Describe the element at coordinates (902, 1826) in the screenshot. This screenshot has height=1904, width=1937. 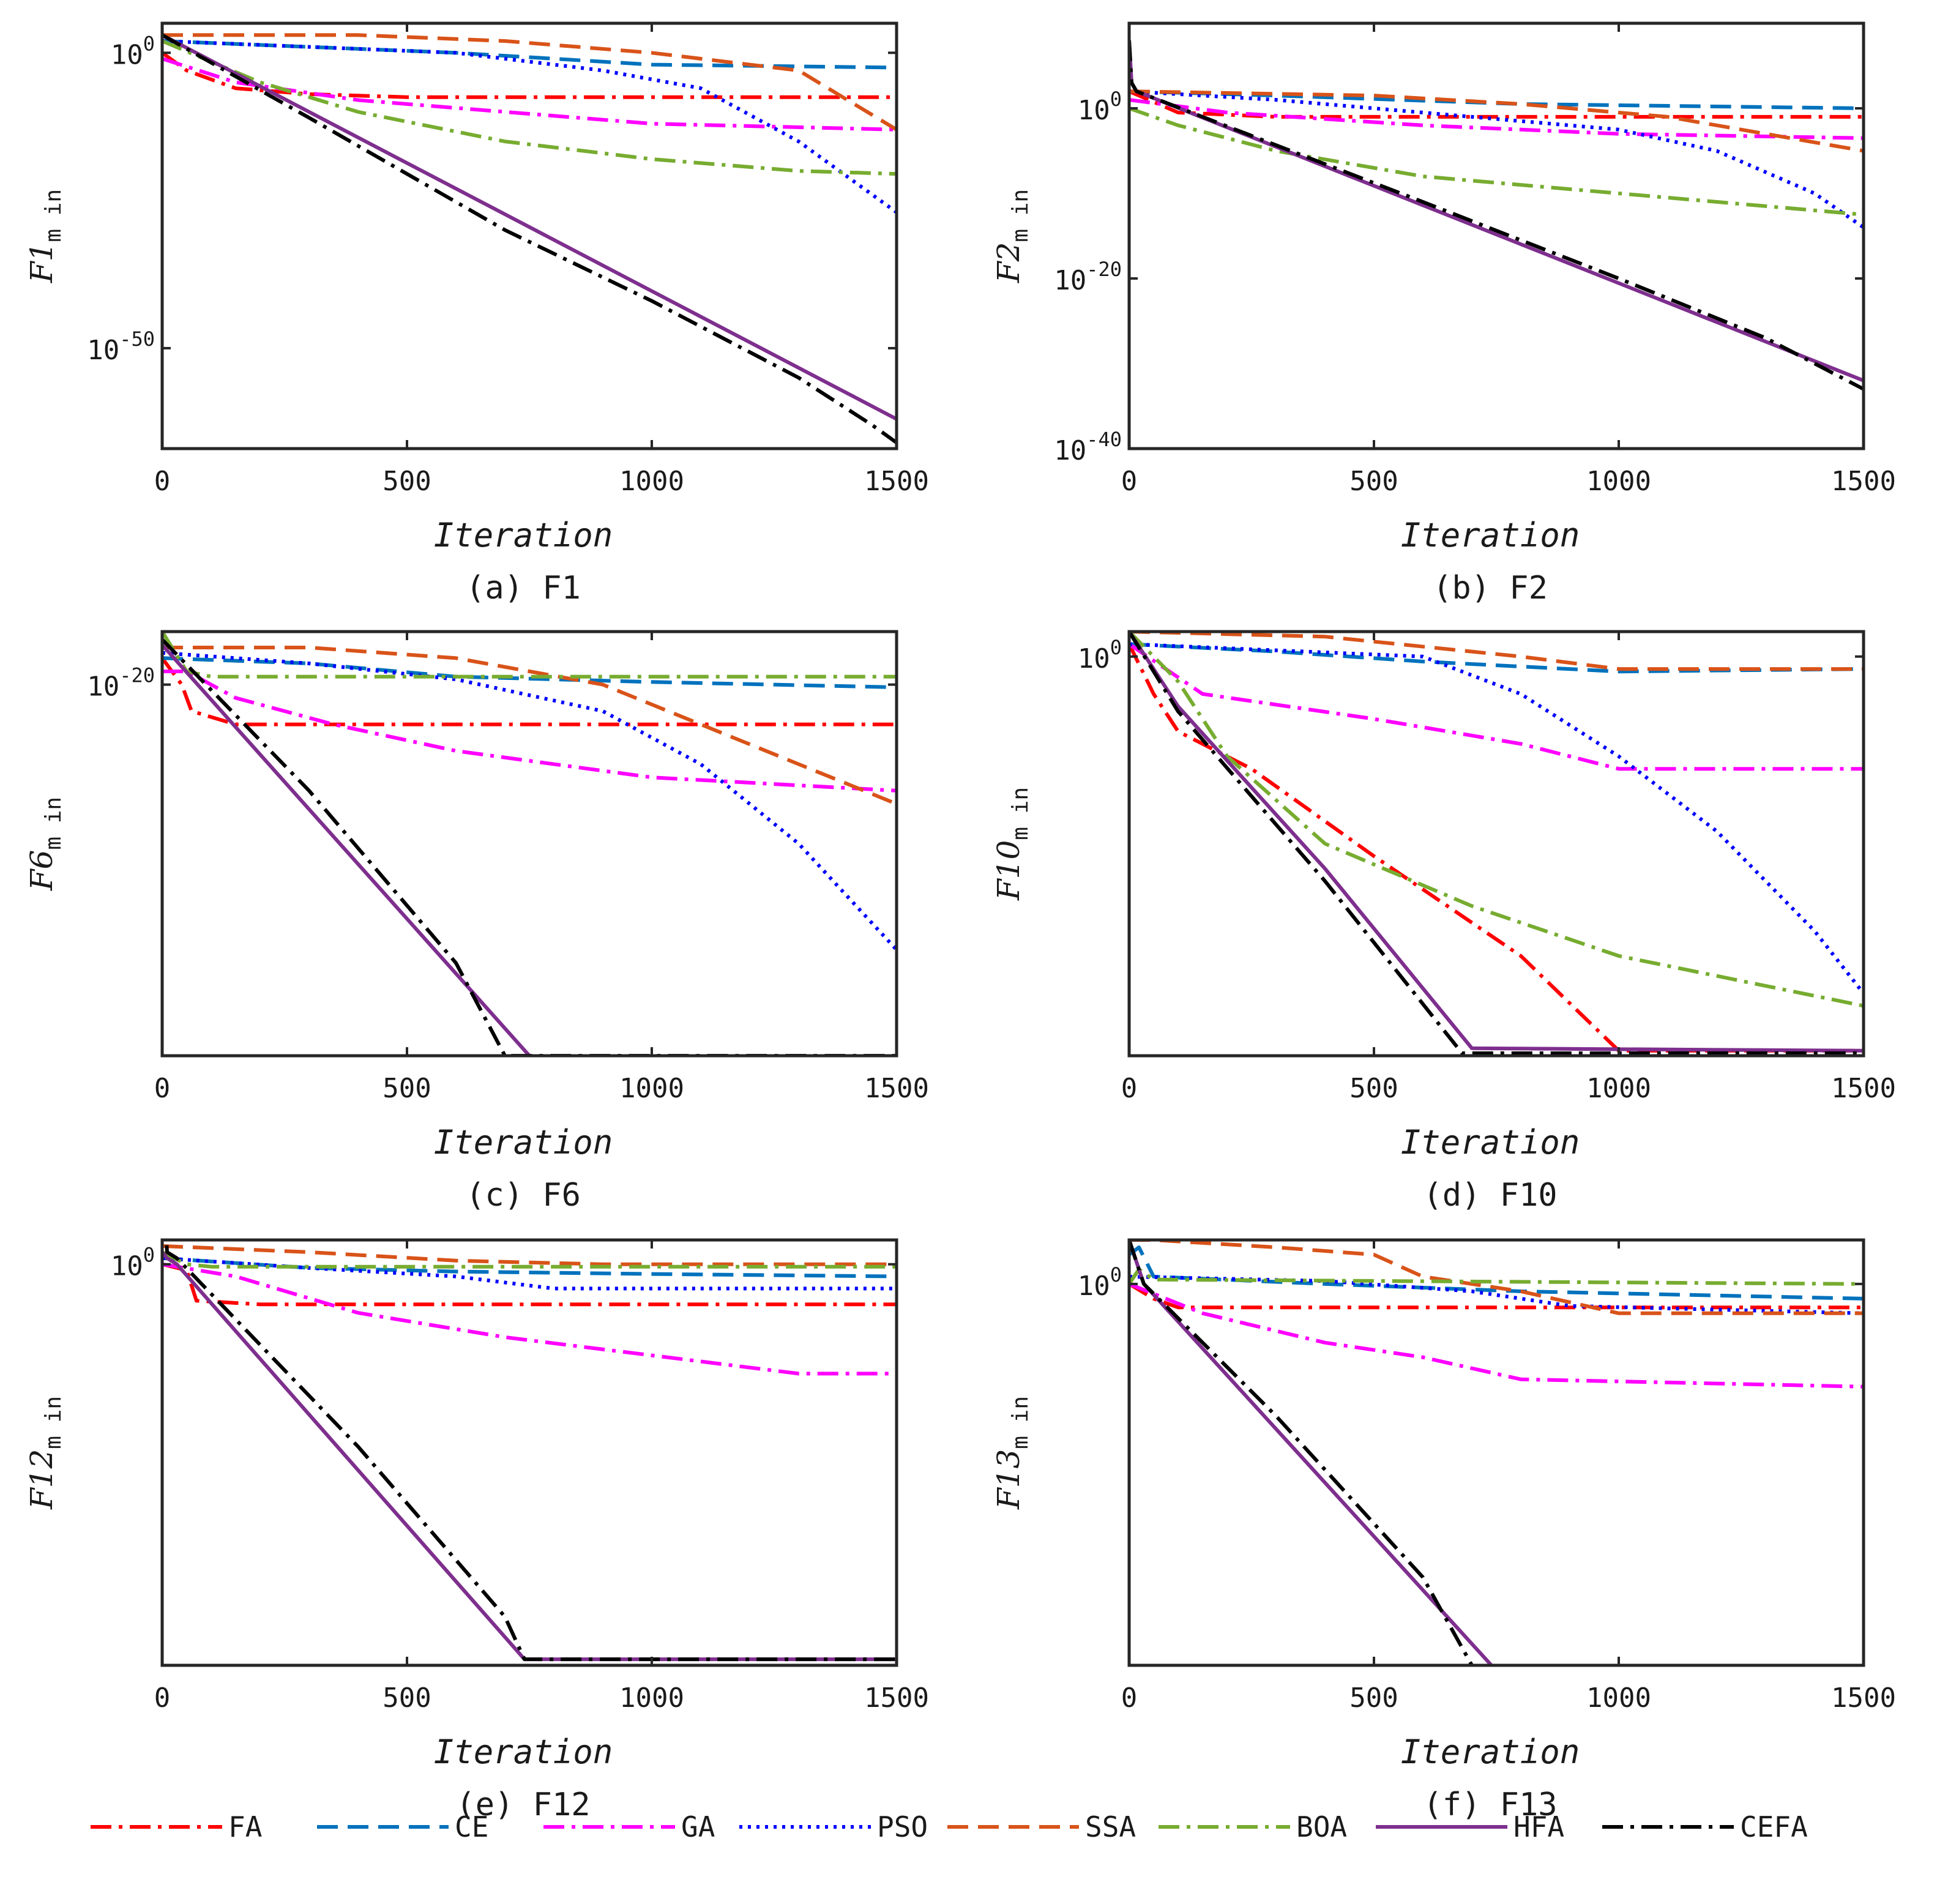
I see `legend-label: PSO` at that location.